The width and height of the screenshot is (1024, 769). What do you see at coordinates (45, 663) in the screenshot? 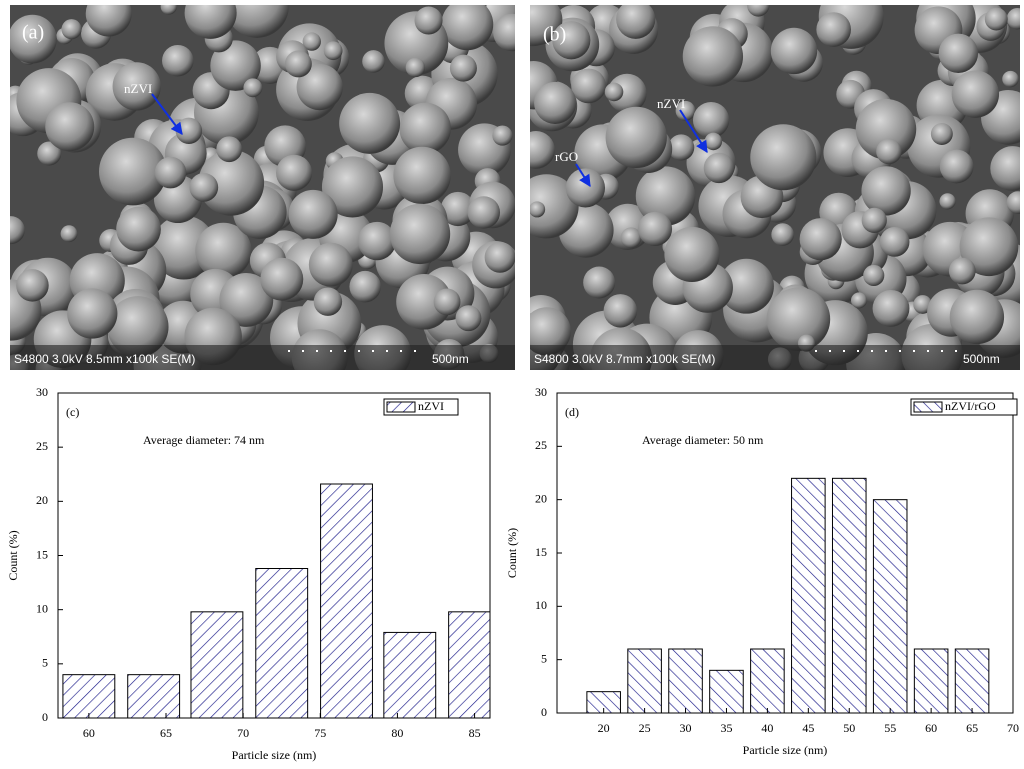
I see `y-tick-label: 5` at bounding box center [45, 663].